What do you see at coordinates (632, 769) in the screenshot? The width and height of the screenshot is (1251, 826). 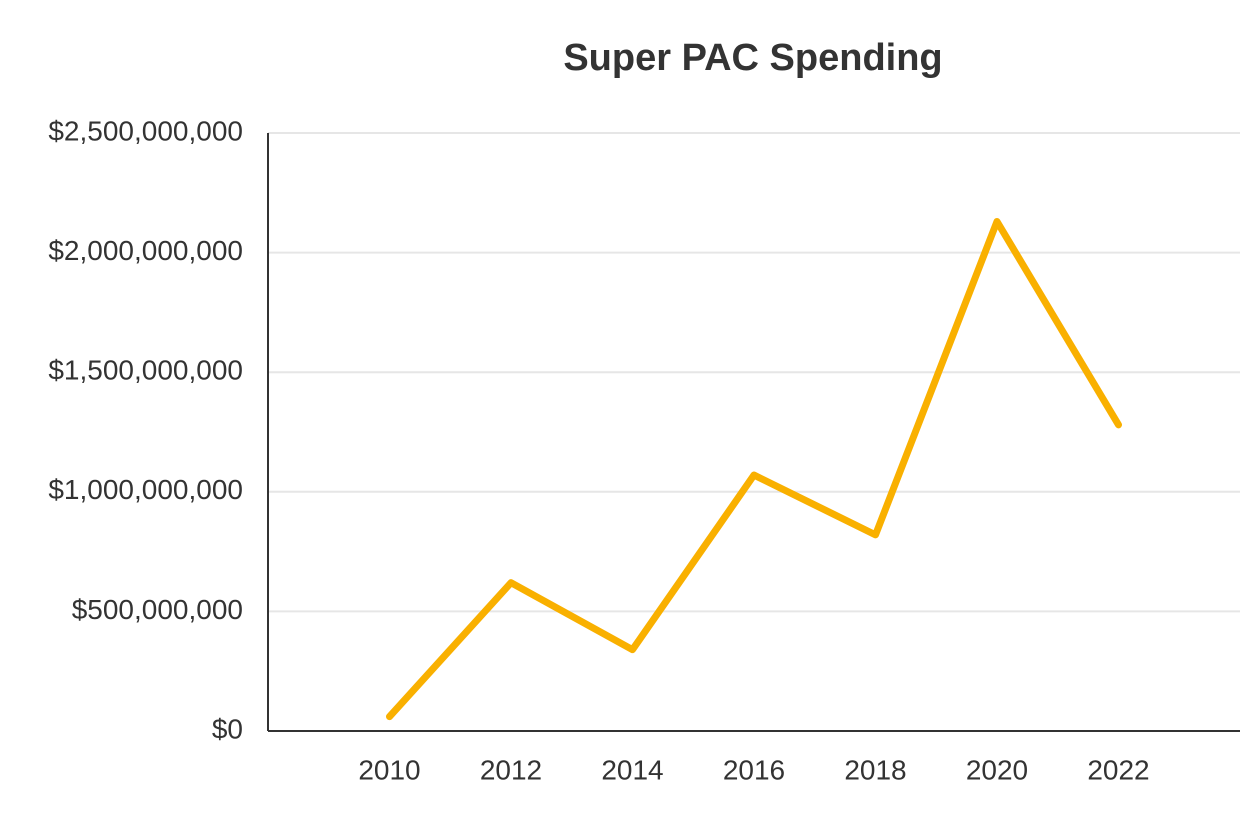 I see `x-tick-label: 2014` at bounding box center [632, 769].